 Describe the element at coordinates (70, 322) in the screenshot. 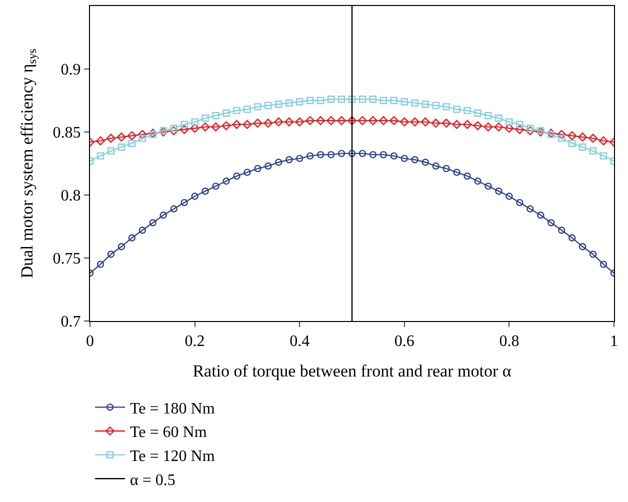

I see `y-tick-label: 0.7` at that location.